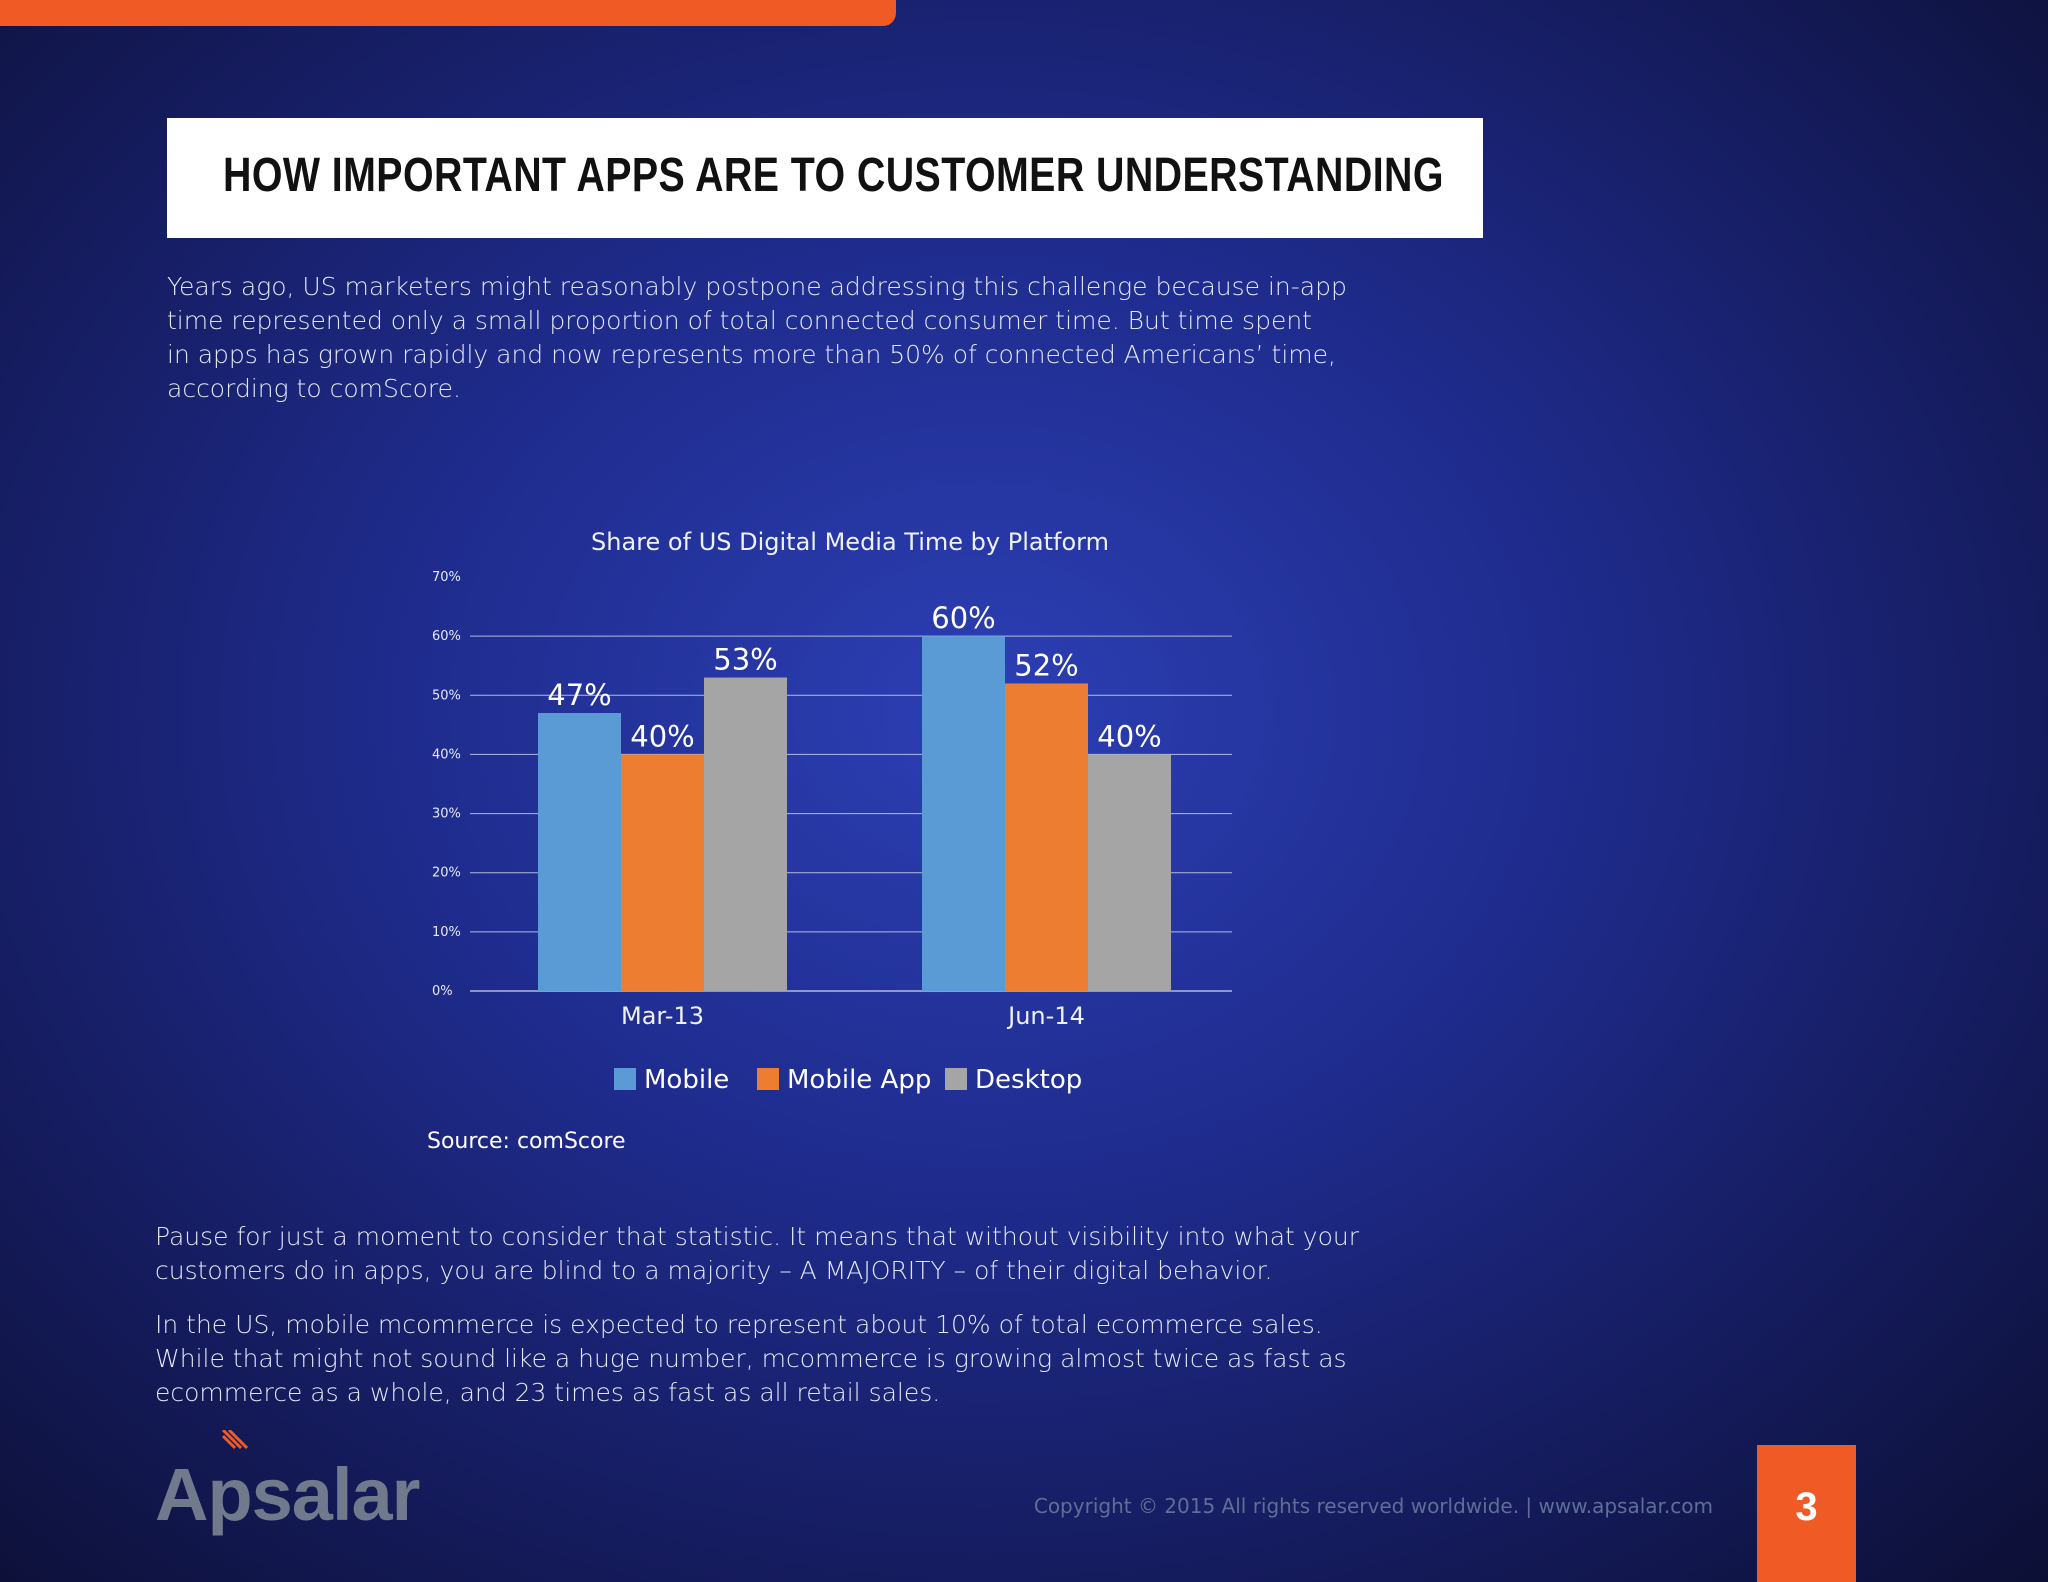 This screenshot has height=1582, width=2048. Describe the element at coordinates (446, 577) in the screenshot. I see `y-tick-label: 70%` at that location.